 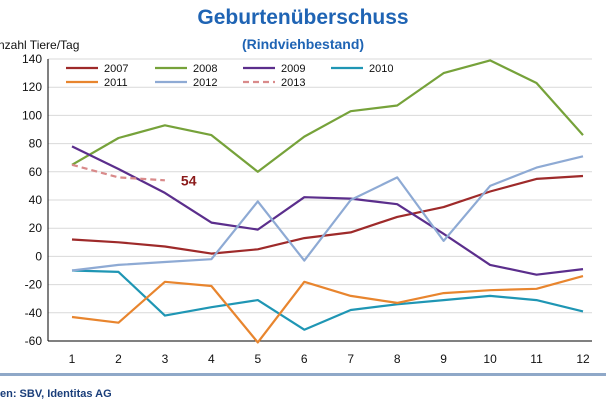 What do you see at coordinates (257, 359) in the screenshot?
I see `x-tick-label: 5` at bounding box center [257, 359].